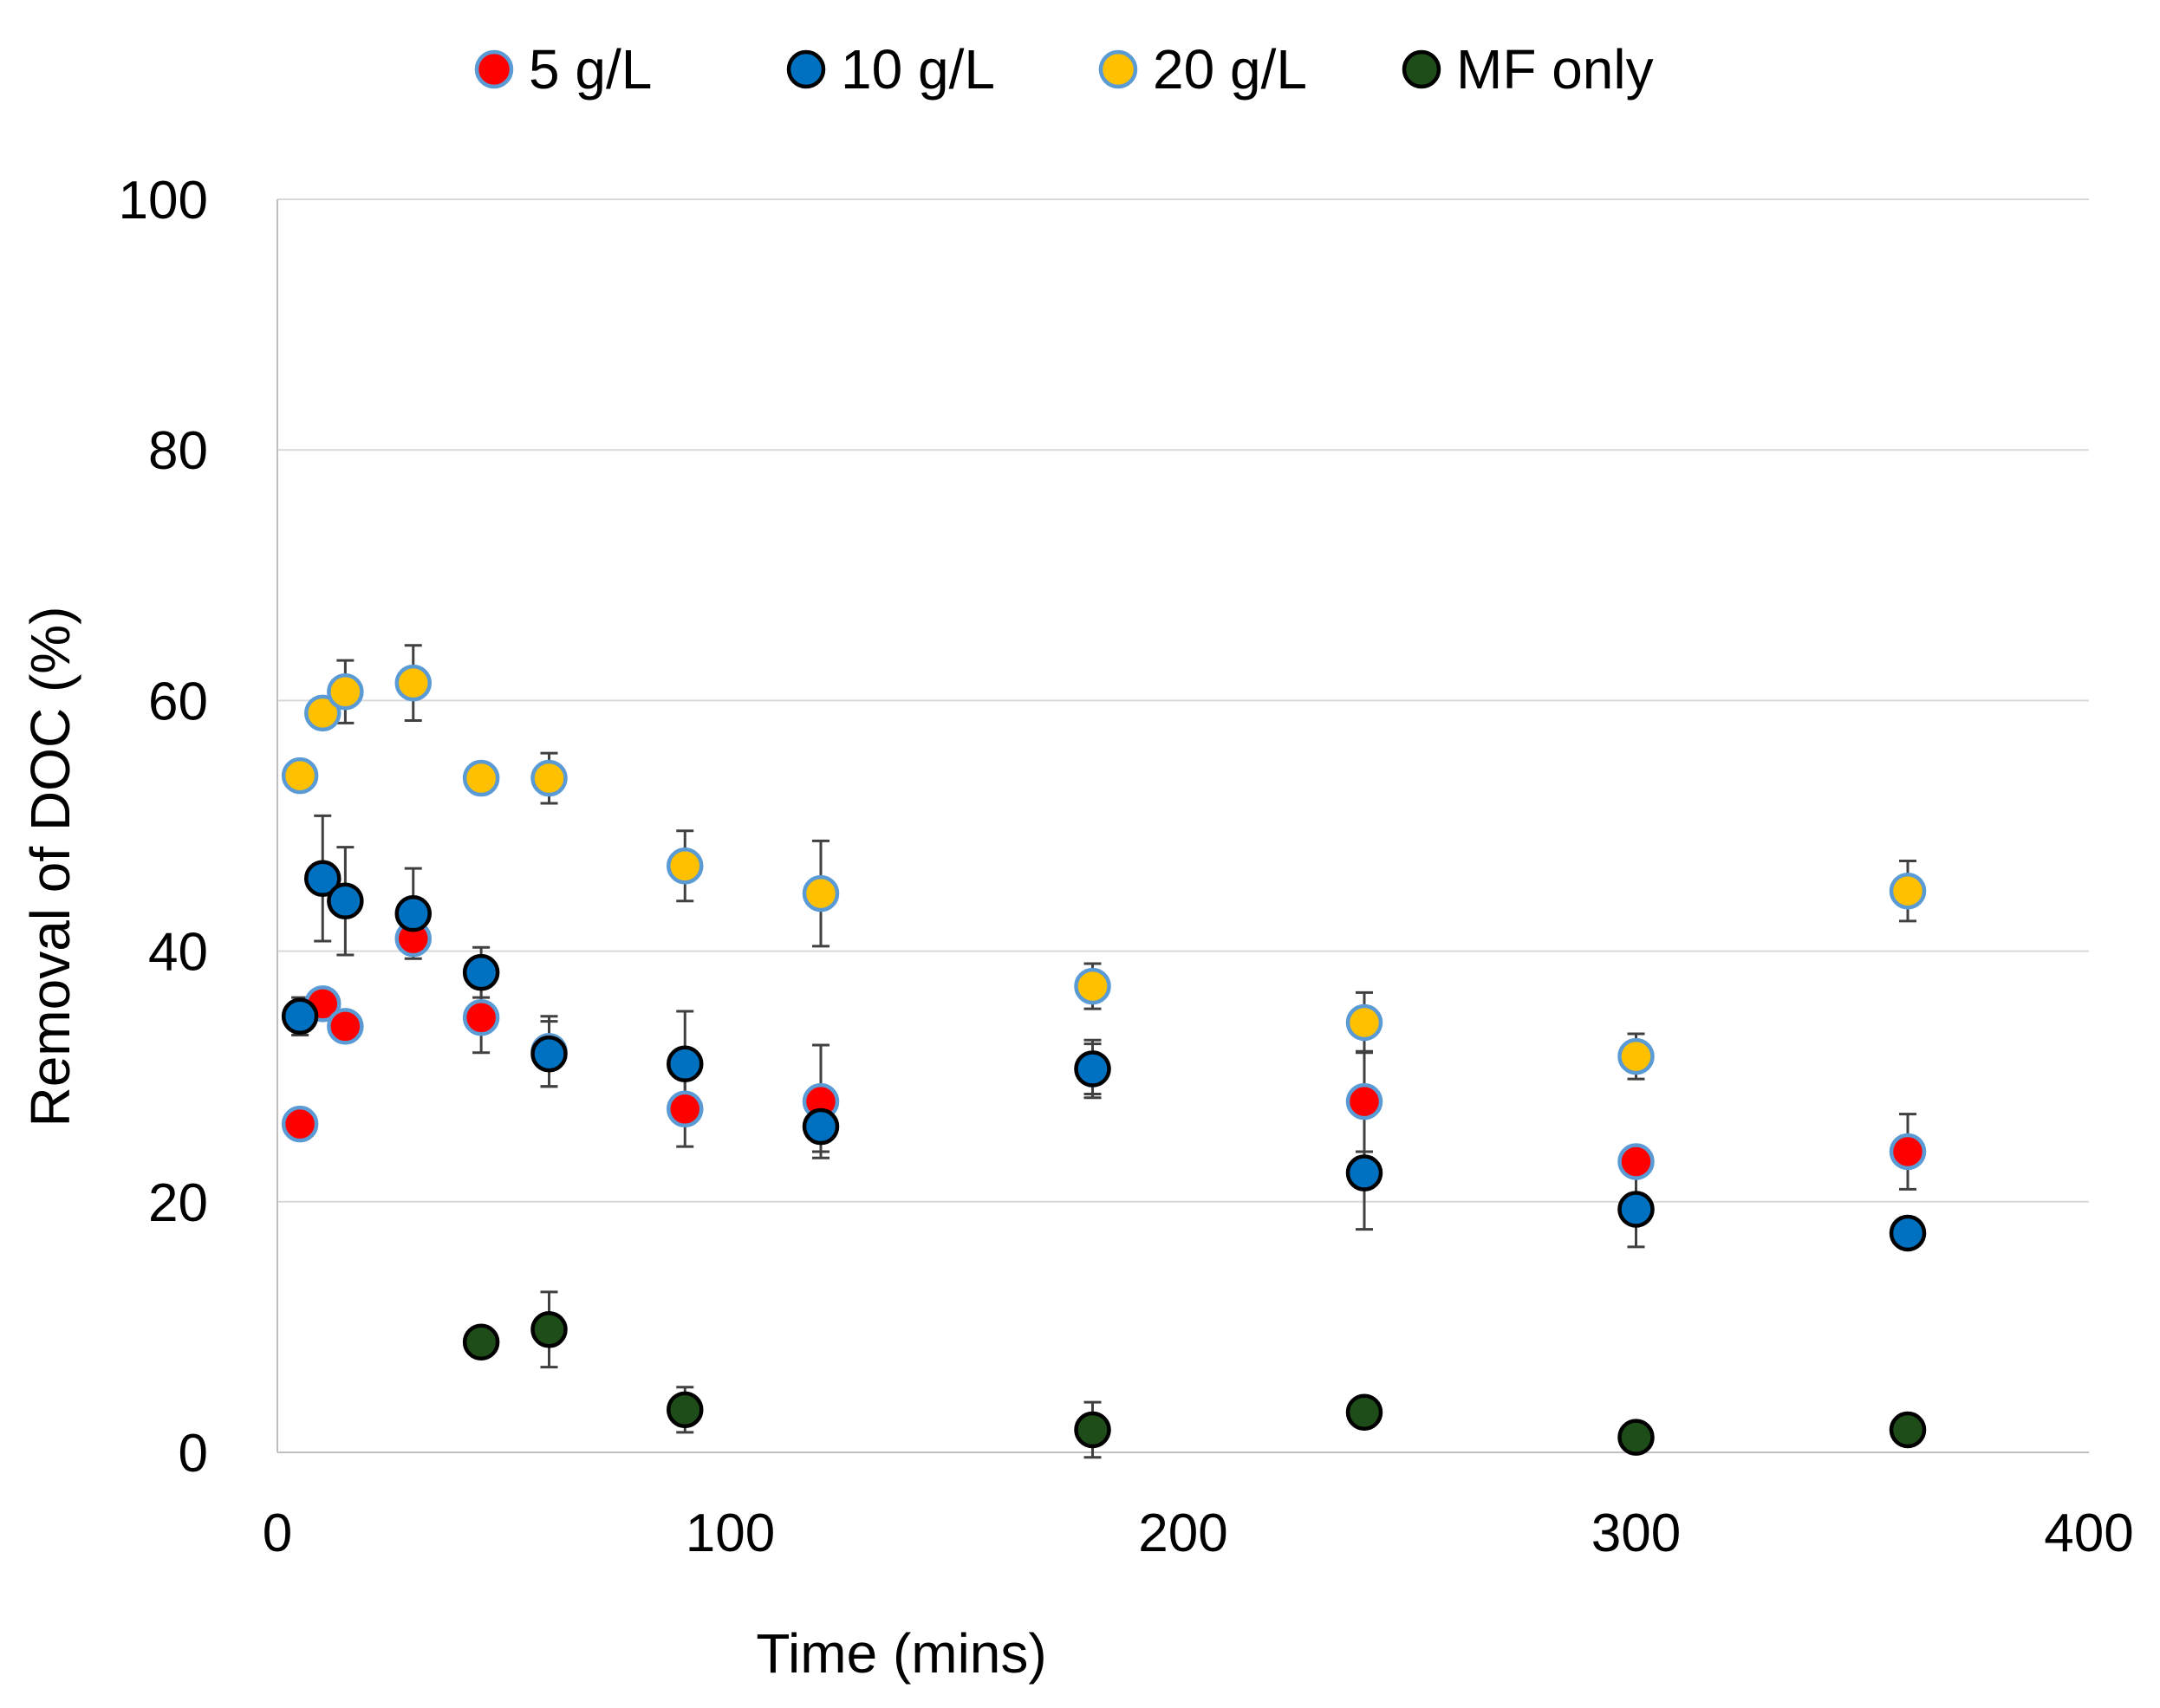 The height and width of the screenshot is (1708, 2160). I want to click on legend-label-20-g-l: 20 g/L, so click(1230, 69).